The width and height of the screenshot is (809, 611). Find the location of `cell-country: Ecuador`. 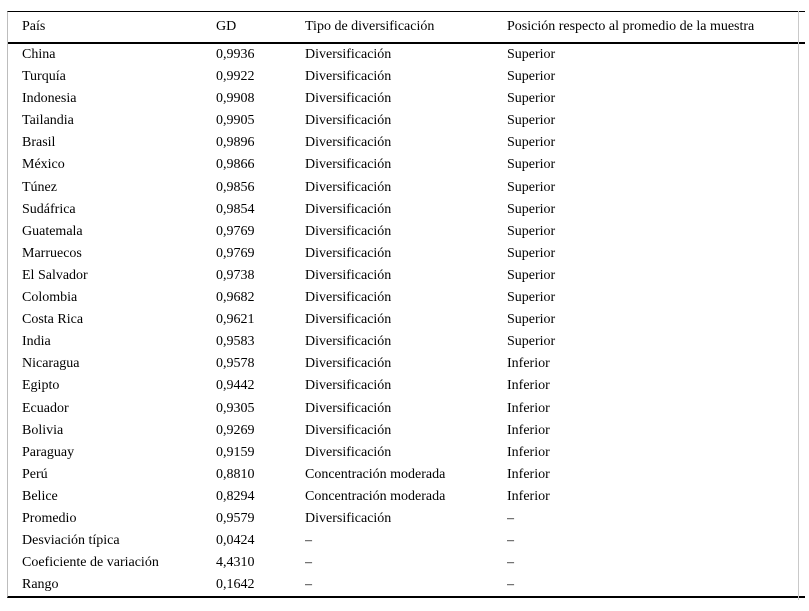

cell-country: Ecuador is located at coordinates (45, 408).